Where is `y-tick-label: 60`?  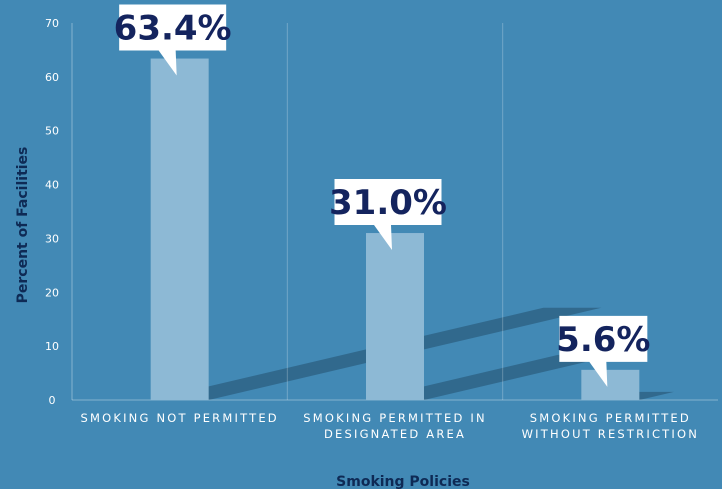
y-tick-label: 60 is located at coordinates (52, 77).